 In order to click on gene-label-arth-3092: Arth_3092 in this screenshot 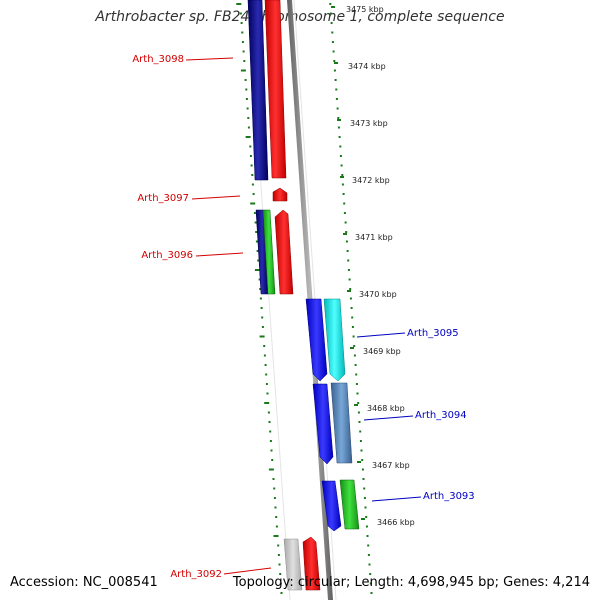, I will do `click(196, 574)`.